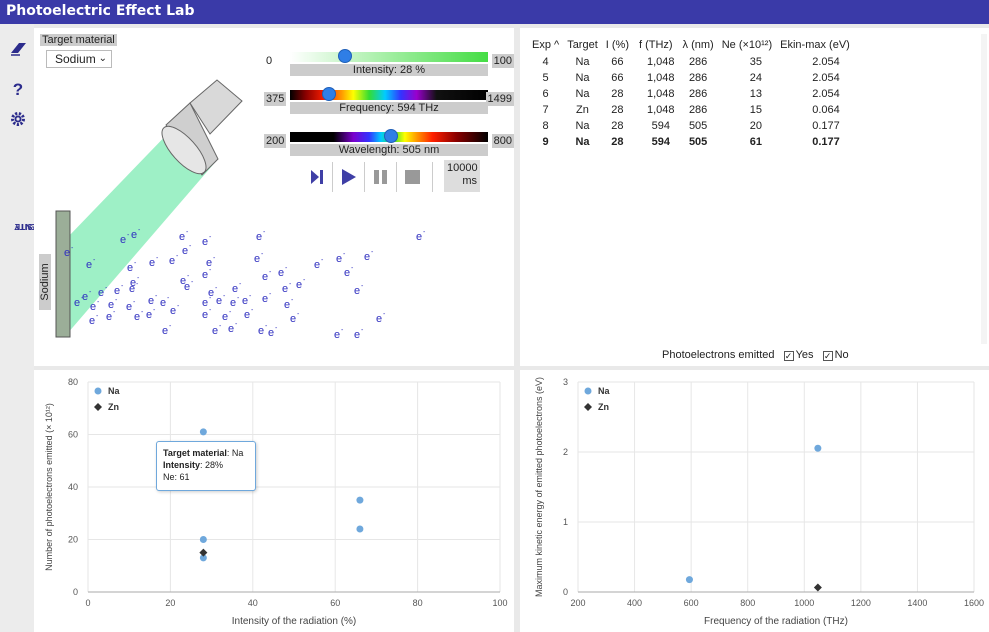 This screenshot has height=632, width=989. I want to click on tooltip-intensity-value: 28%, so click(214, 465).